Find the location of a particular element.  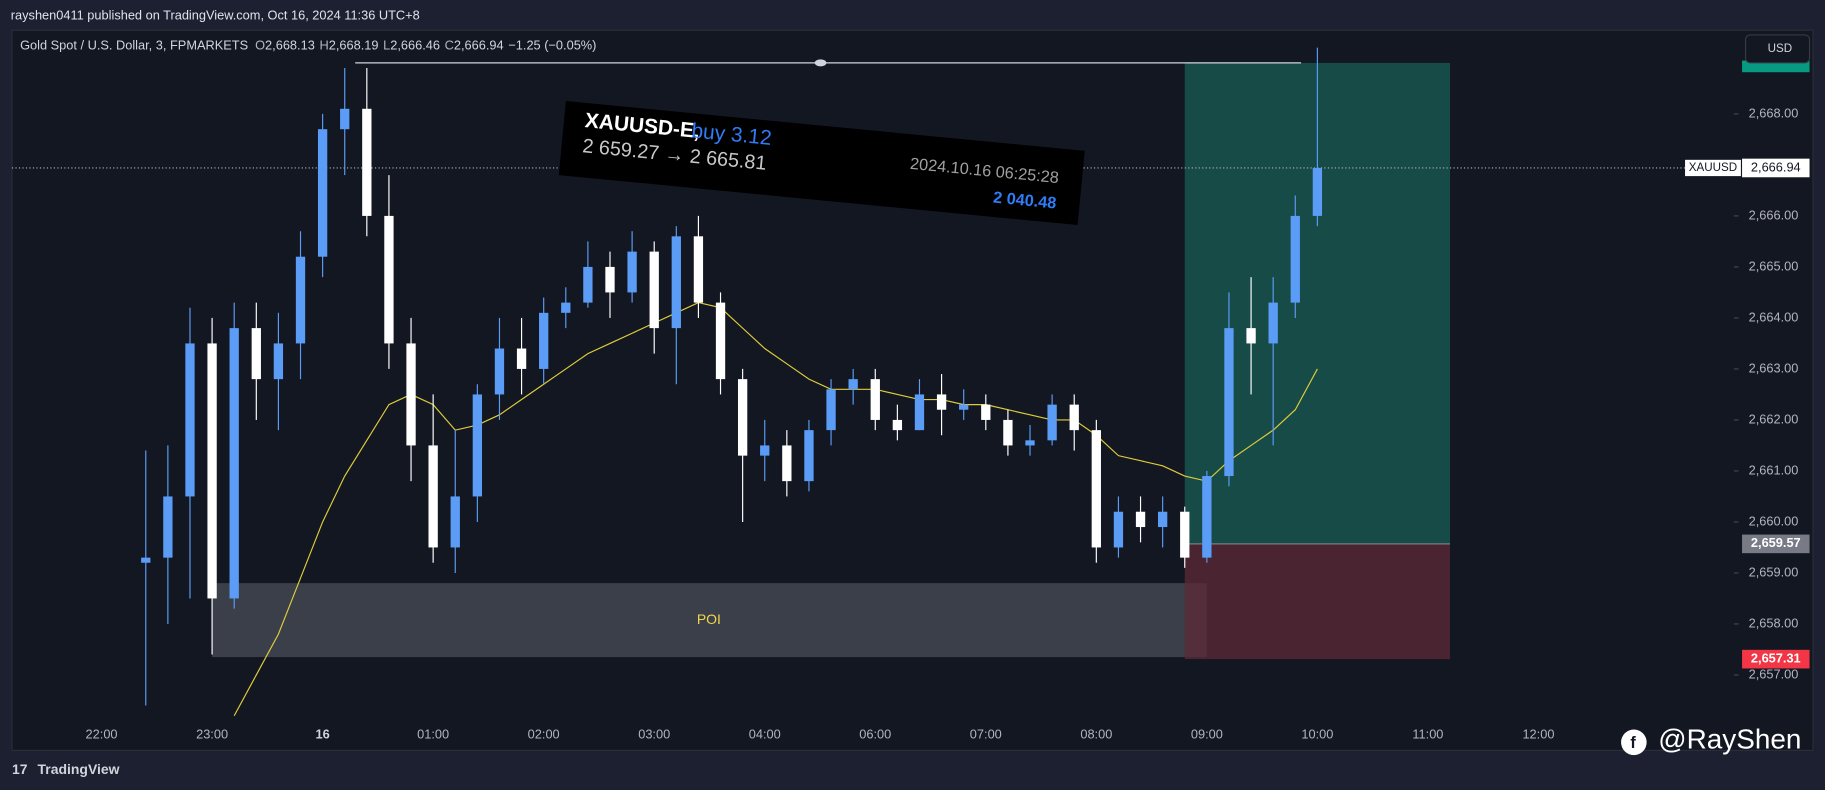

x-tick-label: 12:00 is located at coordinates (1538, 734).